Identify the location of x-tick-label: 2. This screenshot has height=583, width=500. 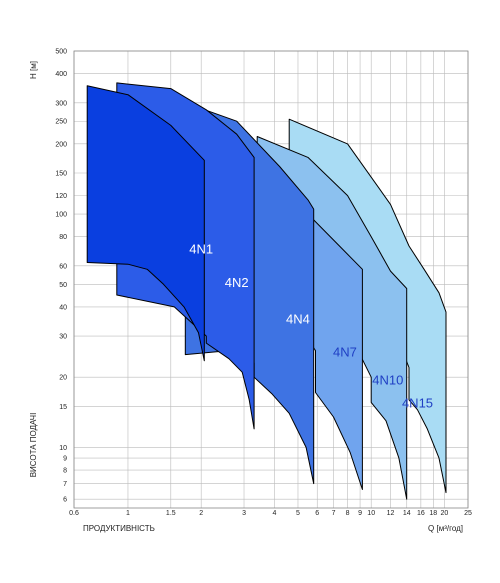
(201, 513).